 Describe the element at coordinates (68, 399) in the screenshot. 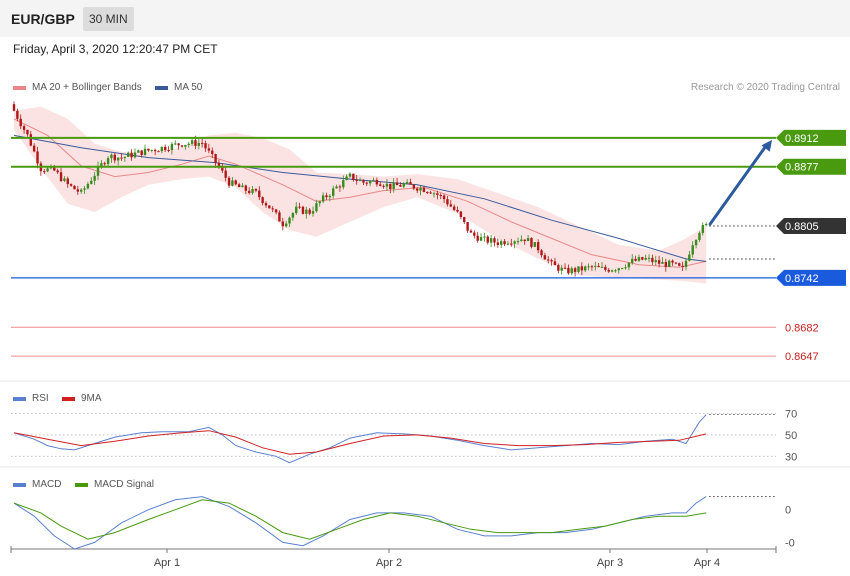

I see `legend-rsi-ma-swatch` at that location.